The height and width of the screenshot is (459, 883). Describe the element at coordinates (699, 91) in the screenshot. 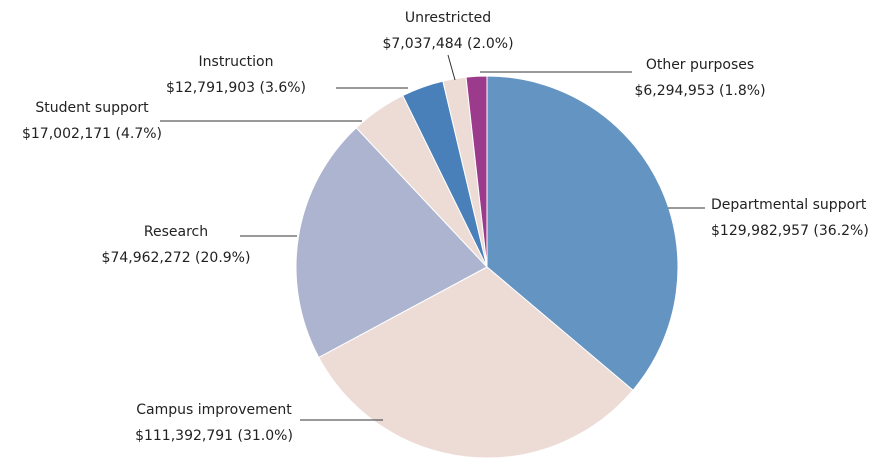

I see `value-label: $6,294,953 (1.8%)` at that location.